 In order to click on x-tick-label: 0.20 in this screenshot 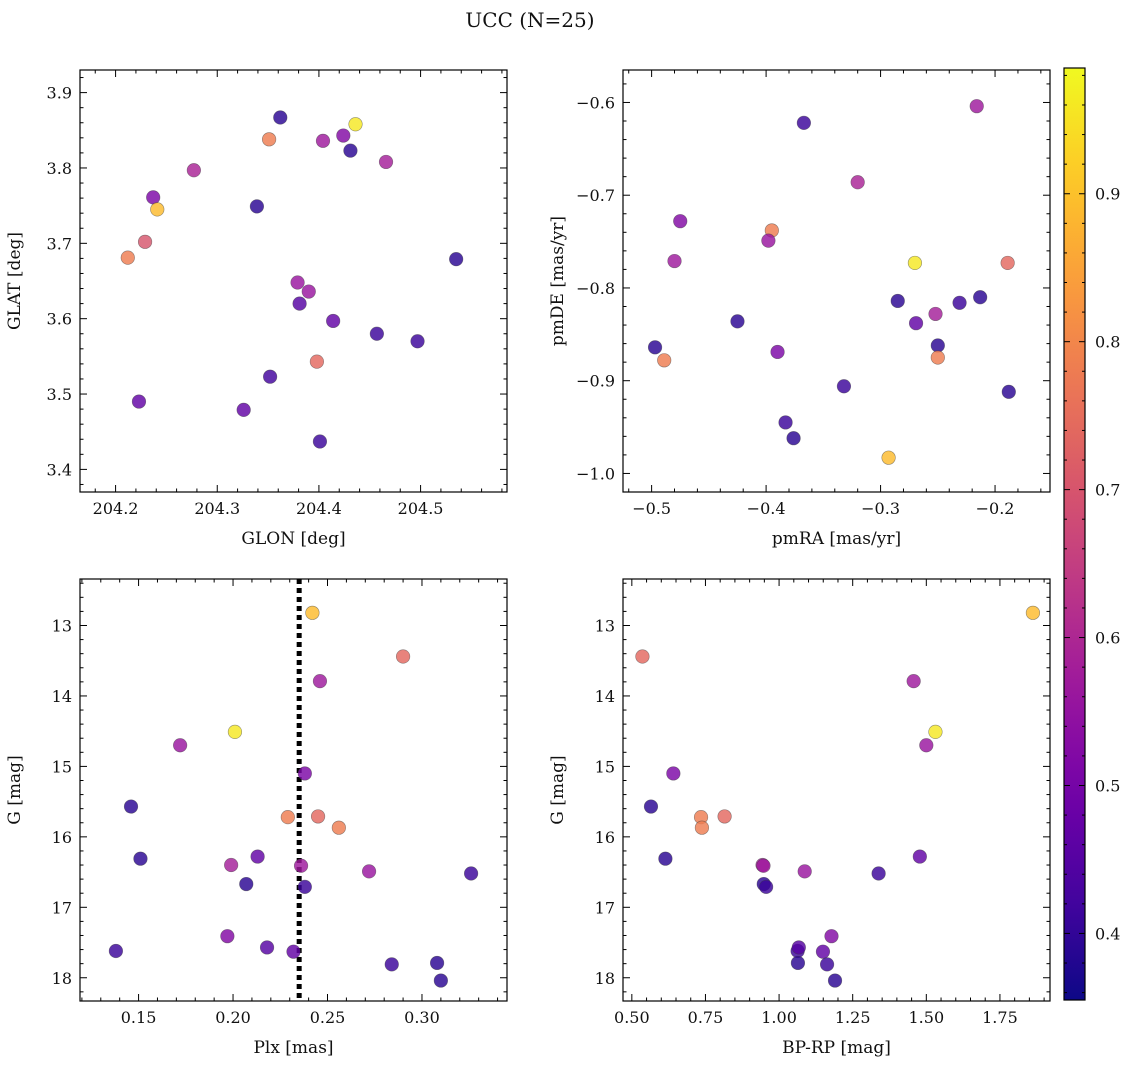, I will do `click(233, 1017)`.